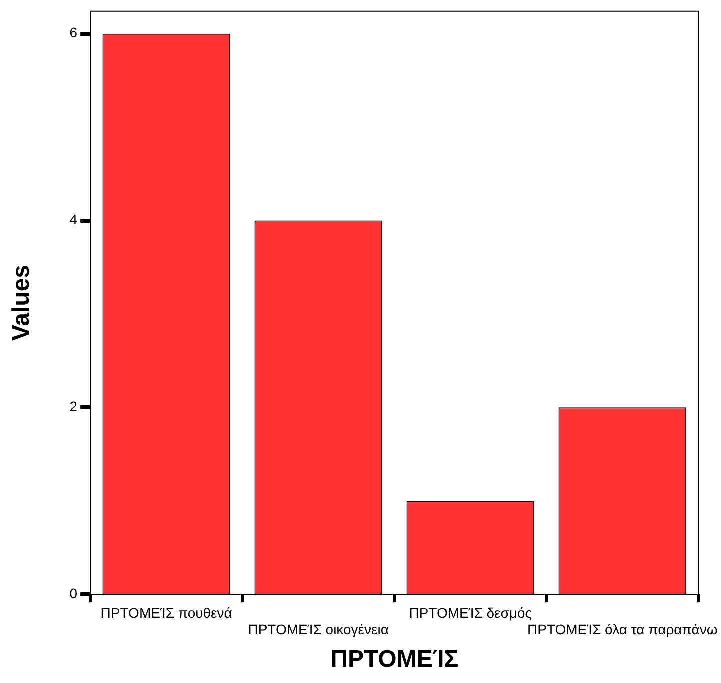 This screenshot has width=721, height=683. Describe the element at coordinates (622, 630) in the screenshot. I see `x-tick-label: ΠΡΤΟΜΕΊΣ όλα τα παραπάνω` at that location.